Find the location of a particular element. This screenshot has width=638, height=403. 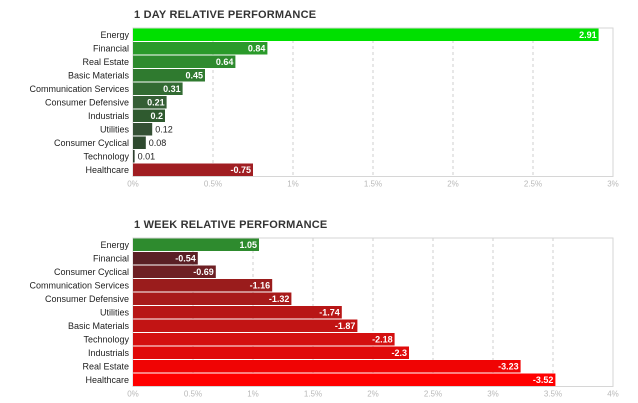

value-label: 0.64 is located at coordinates (225, 62).